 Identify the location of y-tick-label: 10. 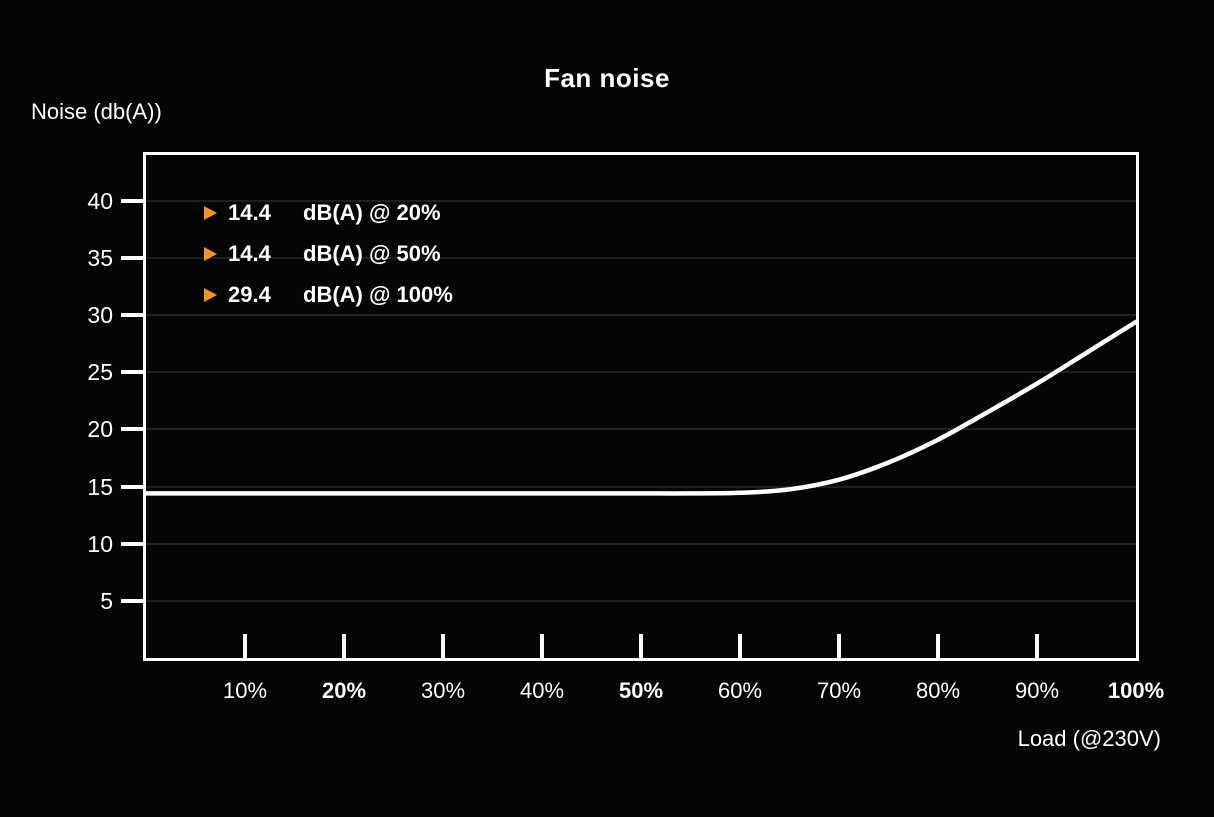
(100, 543).